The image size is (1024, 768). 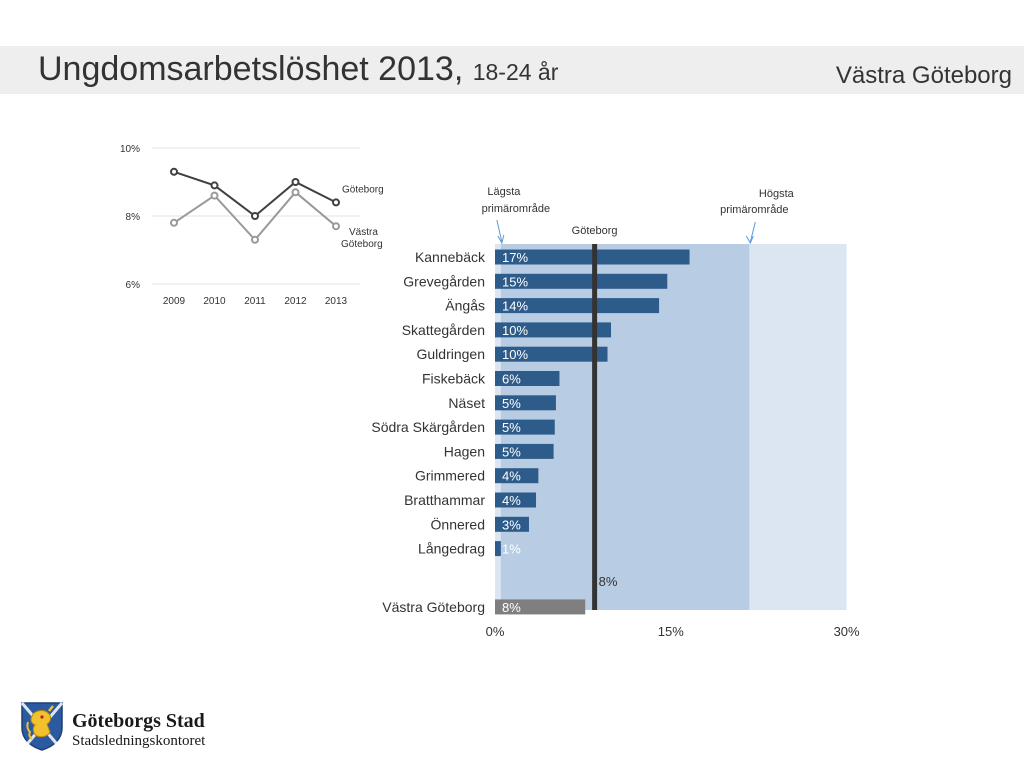 What do you see at coordinates (451, 354) in the screenshot?
I see `category-label: Guldringen` at bounding box center [451, 354].